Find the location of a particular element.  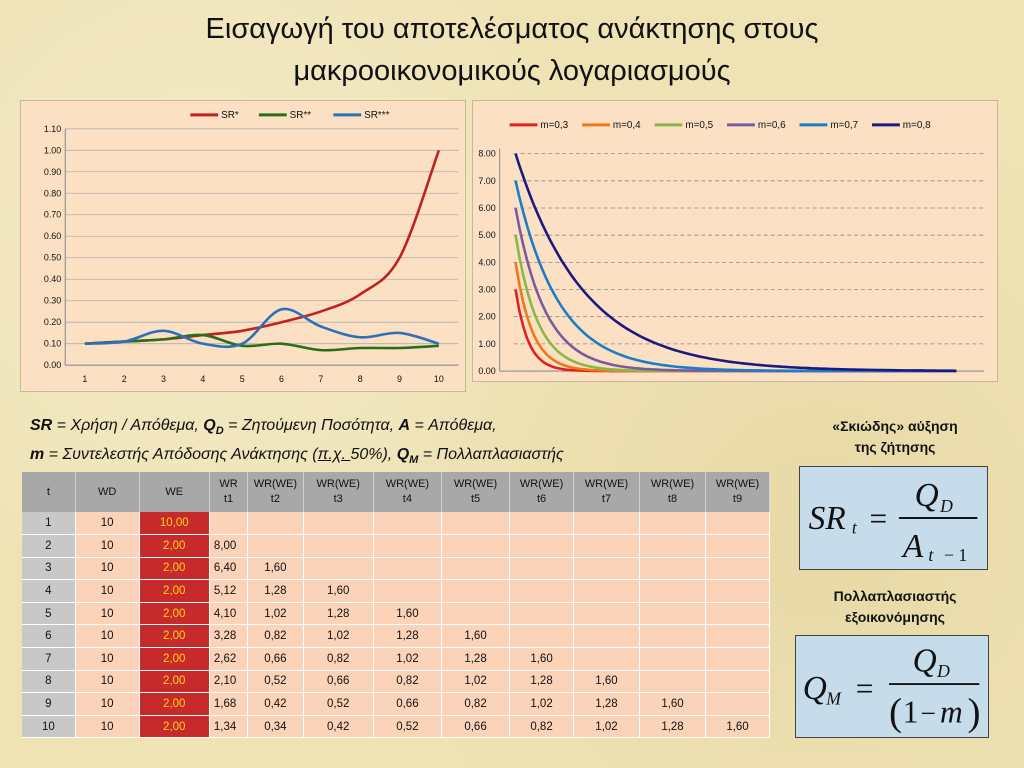

savings-multiplier-label-line-1: Πολλαπλασιαστής is located at coordinates (895, 596).